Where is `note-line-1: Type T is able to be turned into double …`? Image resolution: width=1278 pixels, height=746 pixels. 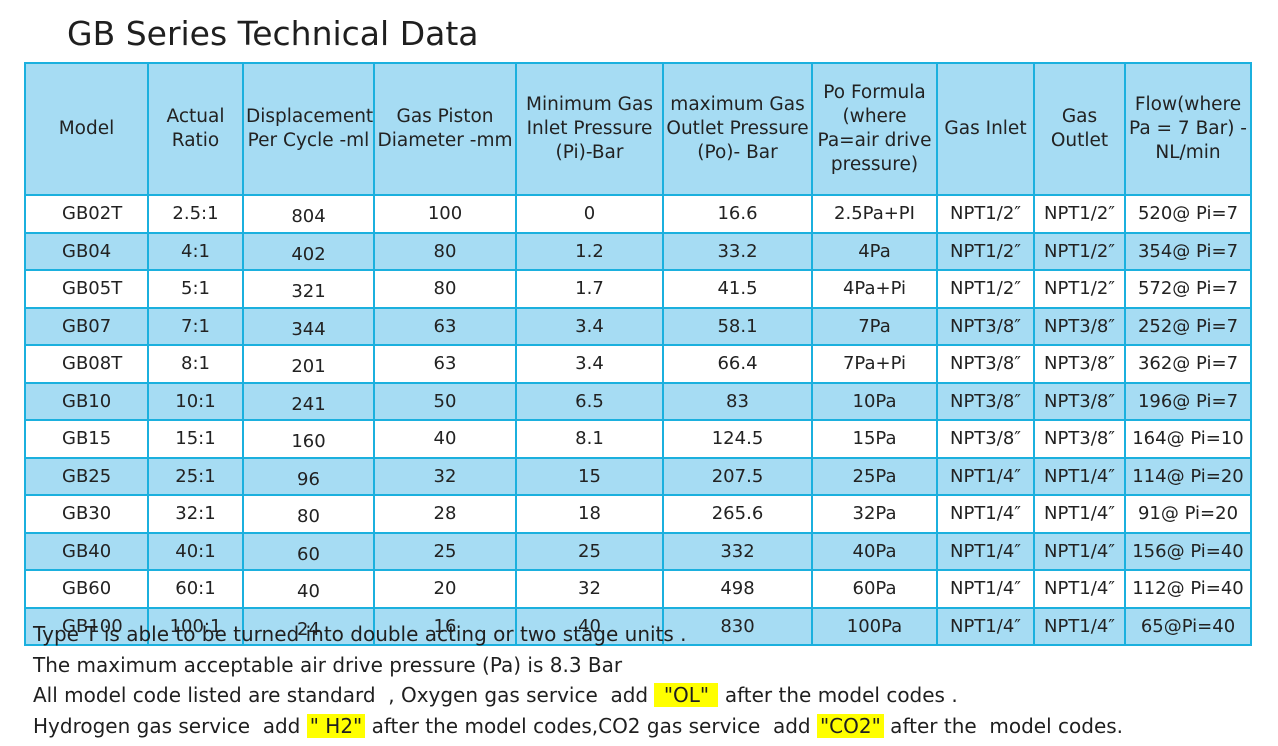
note-line-1: Type T is able to be turned into double … is located at coordinates (360, 634).